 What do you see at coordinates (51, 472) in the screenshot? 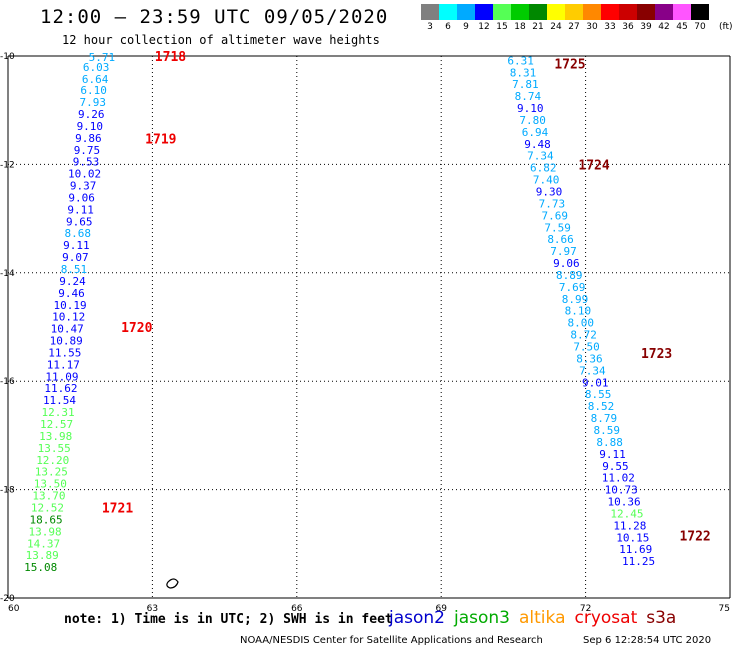
I see `west-track-value: 13.25` at bounding box center [51, 472].